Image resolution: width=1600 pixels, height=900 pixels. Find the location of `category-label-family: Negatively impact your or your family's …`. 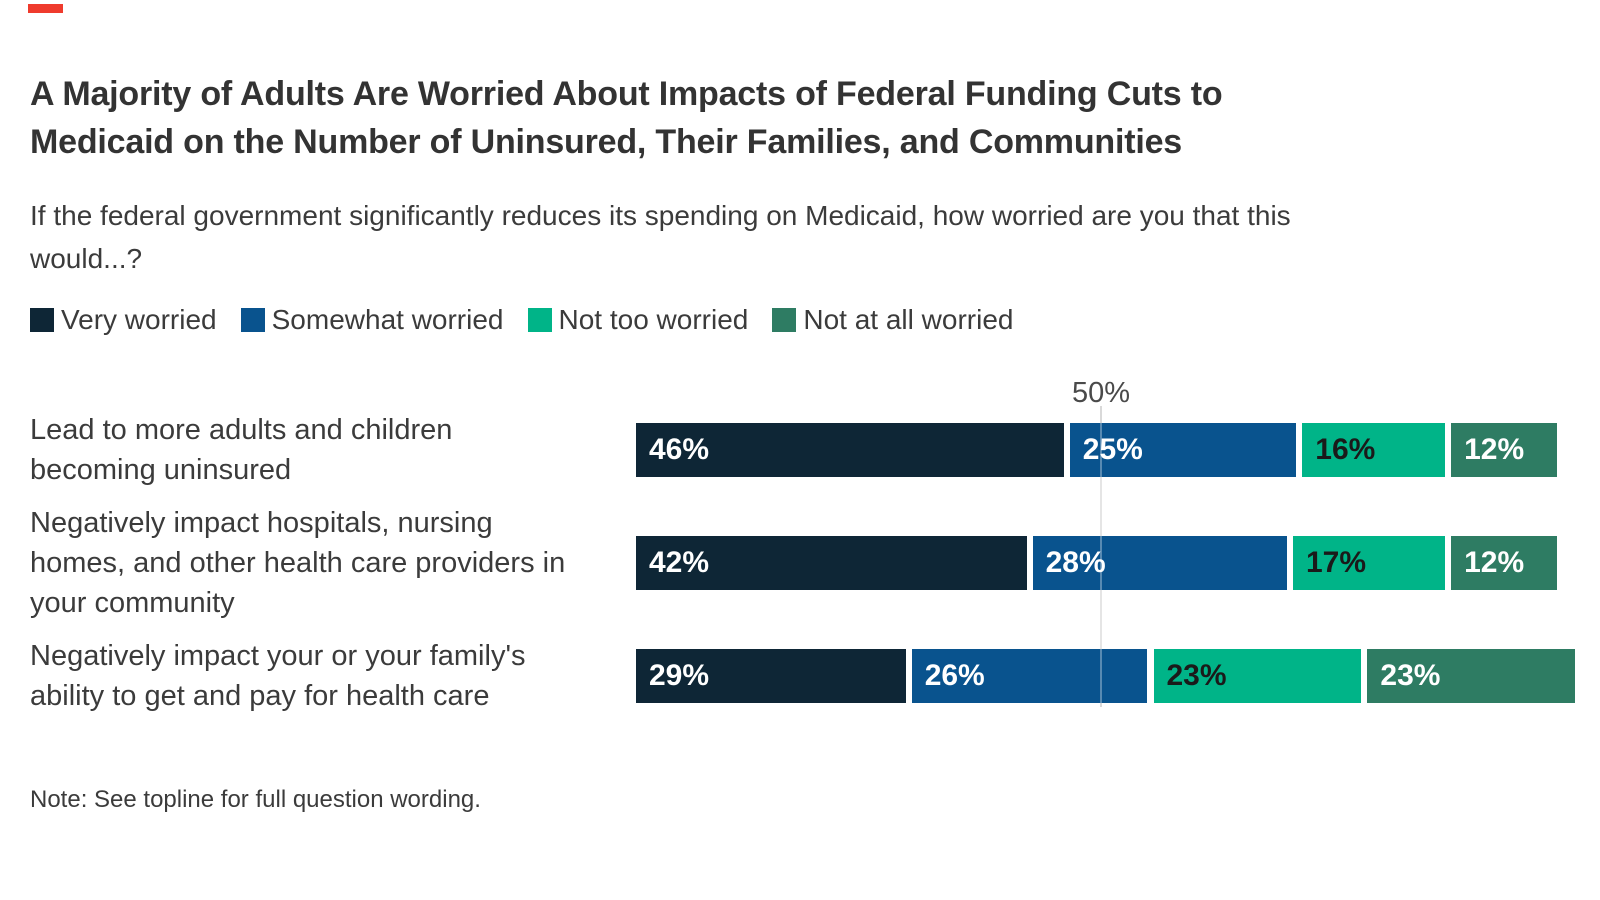

category-label-family: Negatively impact your or your family's … is located at coordinates (278, 676).